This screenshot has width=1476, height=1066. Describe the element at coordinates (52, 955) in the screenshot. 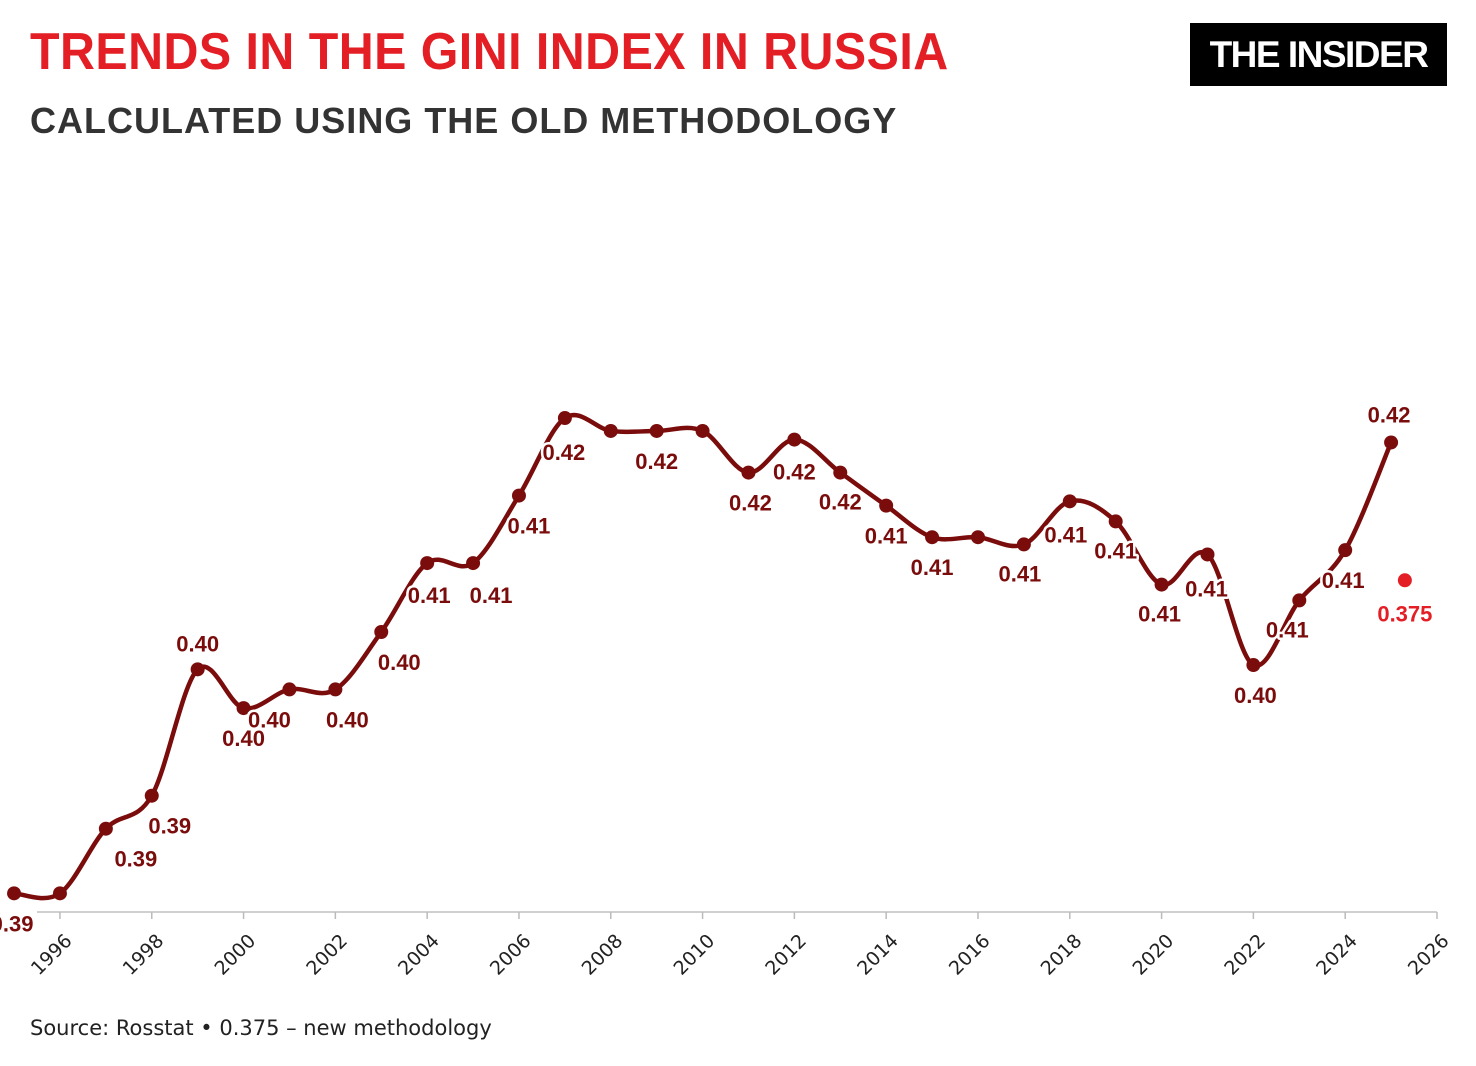

I see `x-tick-label: 1996` at that location.